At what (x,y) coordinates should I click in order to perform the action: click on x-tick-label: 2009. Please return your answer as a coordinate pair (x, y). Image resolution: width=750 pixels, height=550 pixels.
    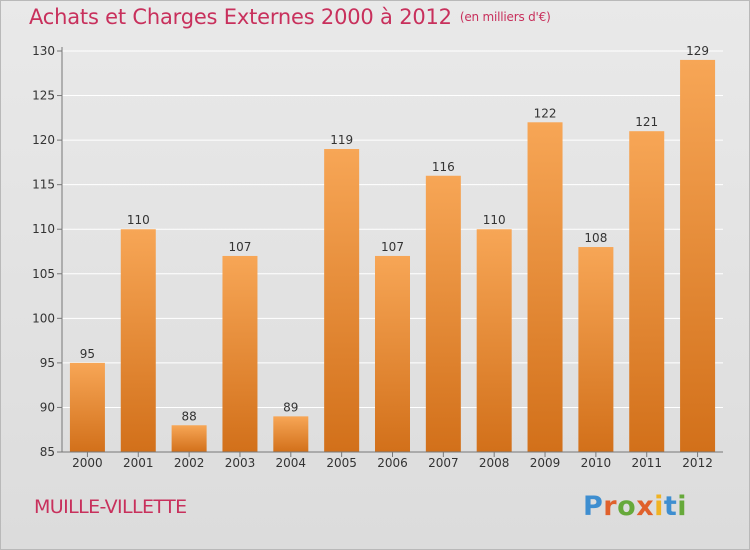
    Looking at the image, I should click on (545, 463).